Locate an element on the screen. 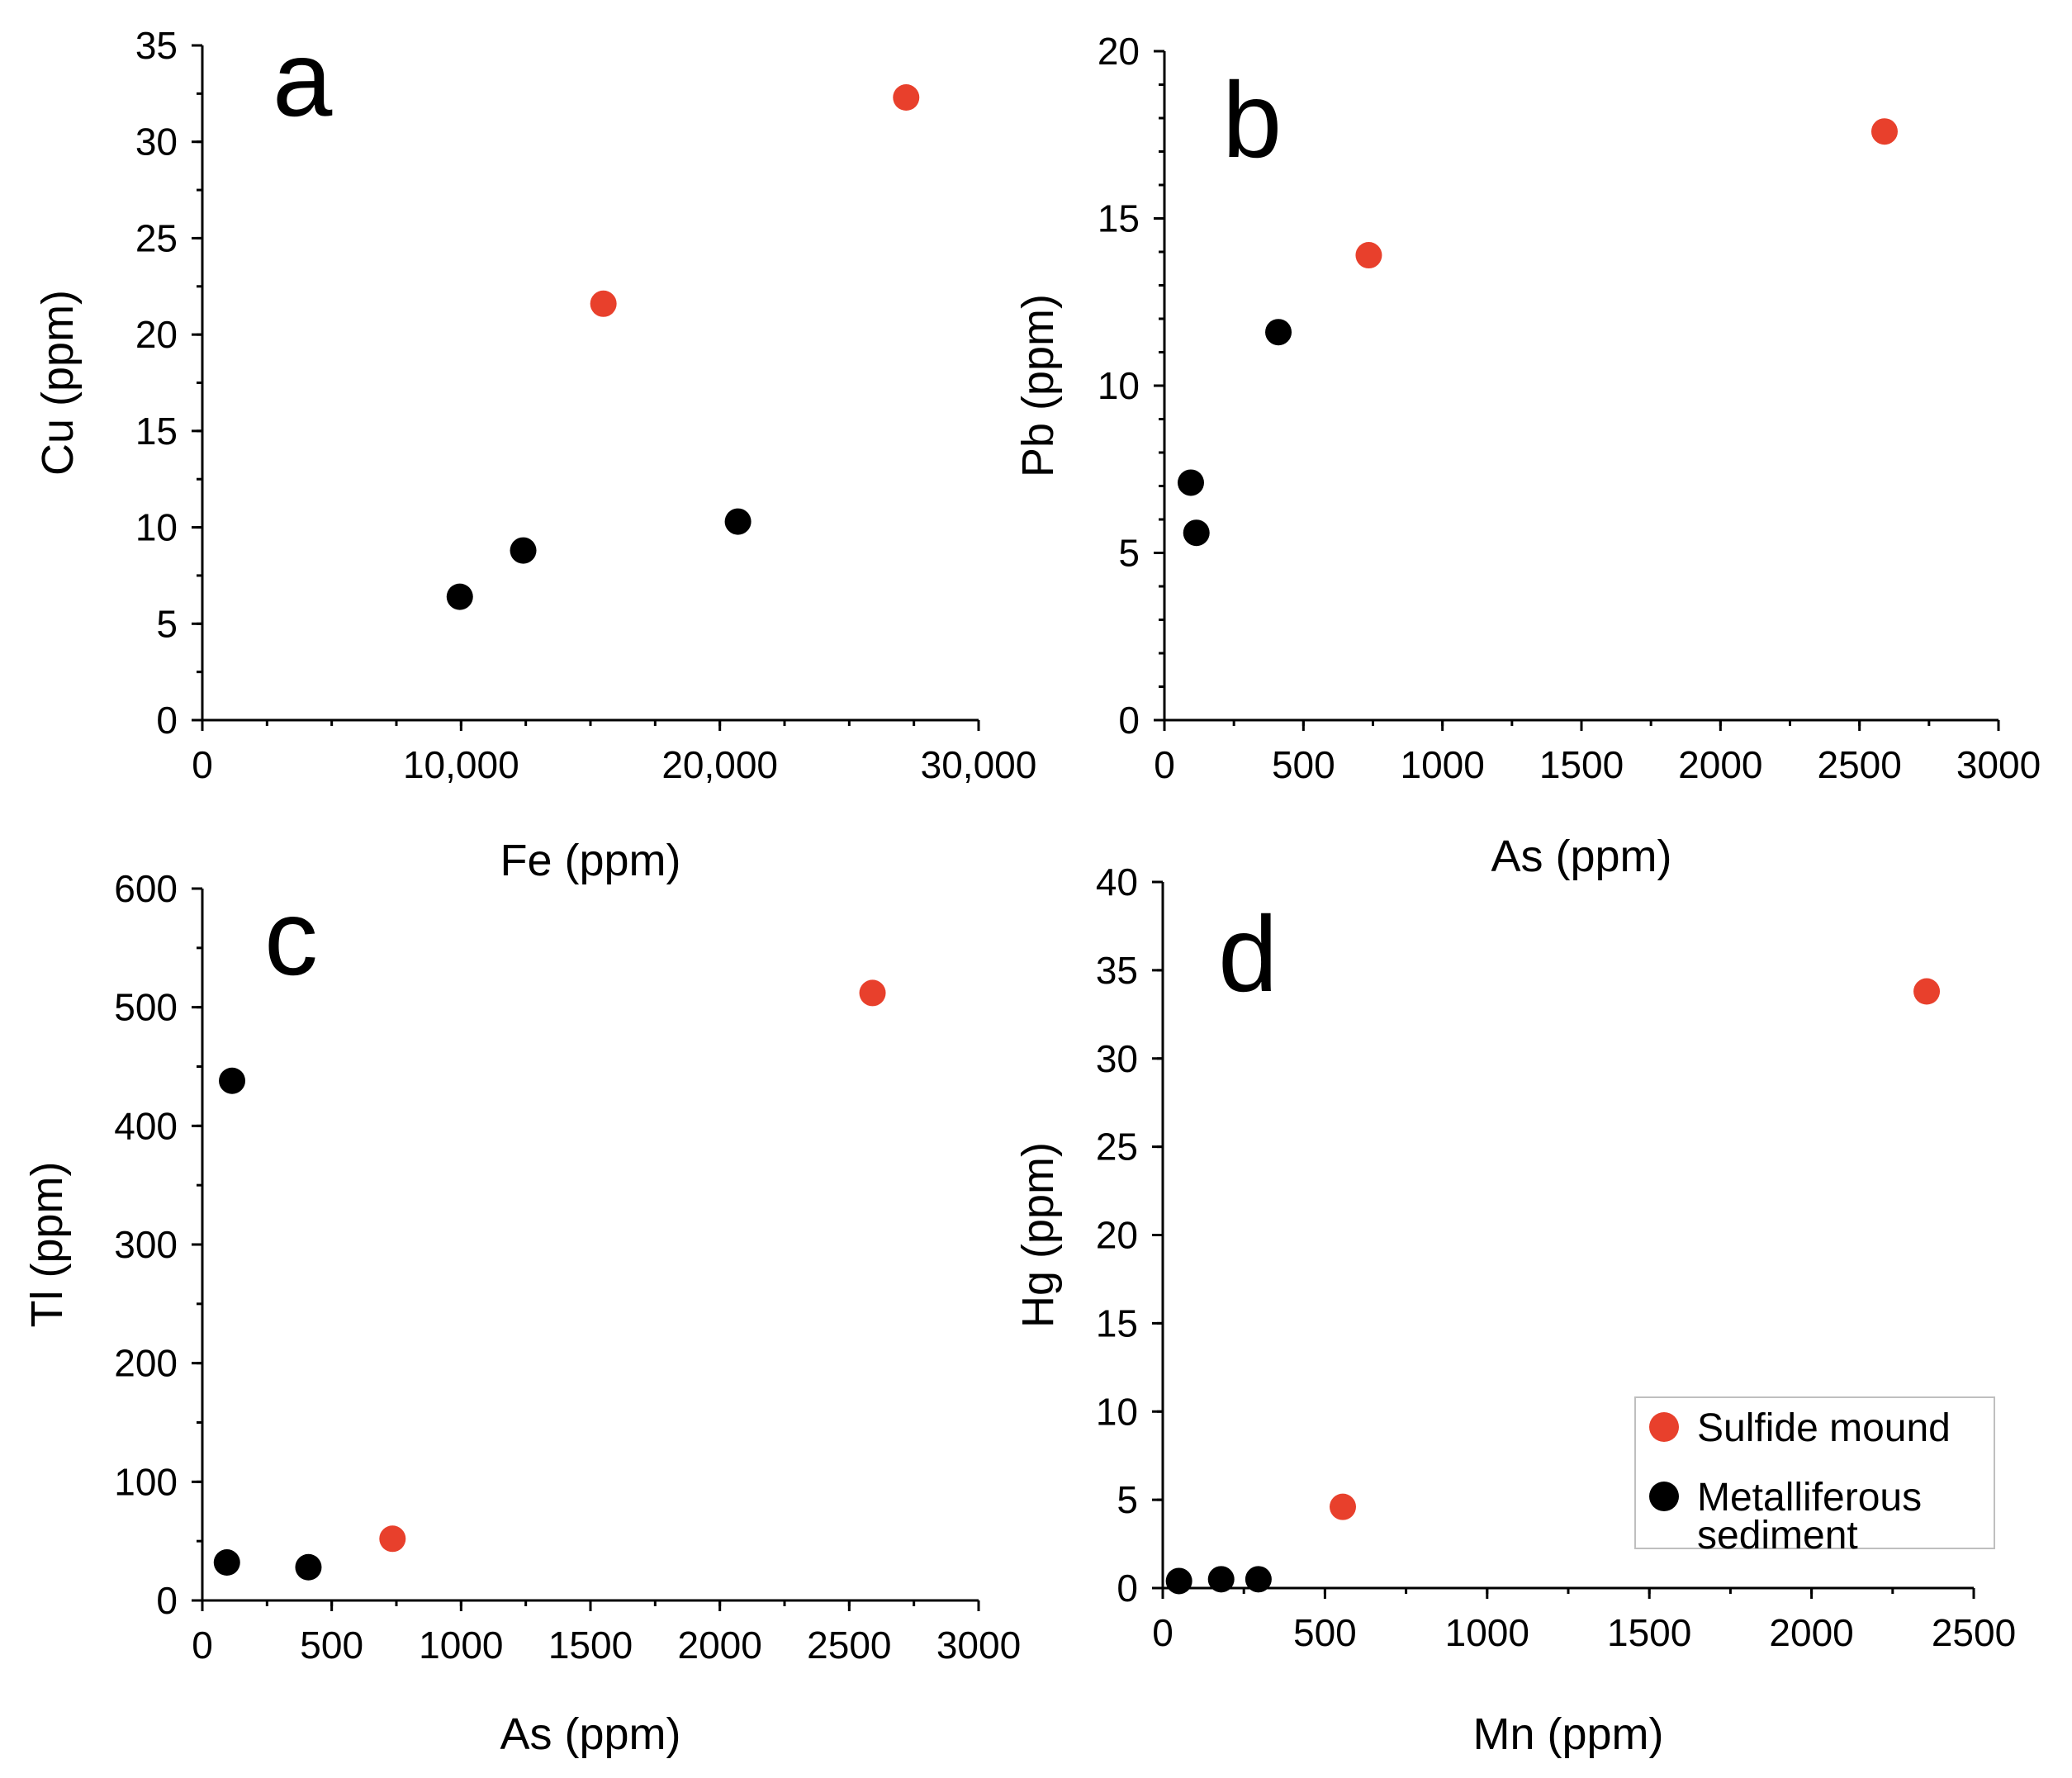  x-tick-label: 10,000 is located at coordinates (461, 764).